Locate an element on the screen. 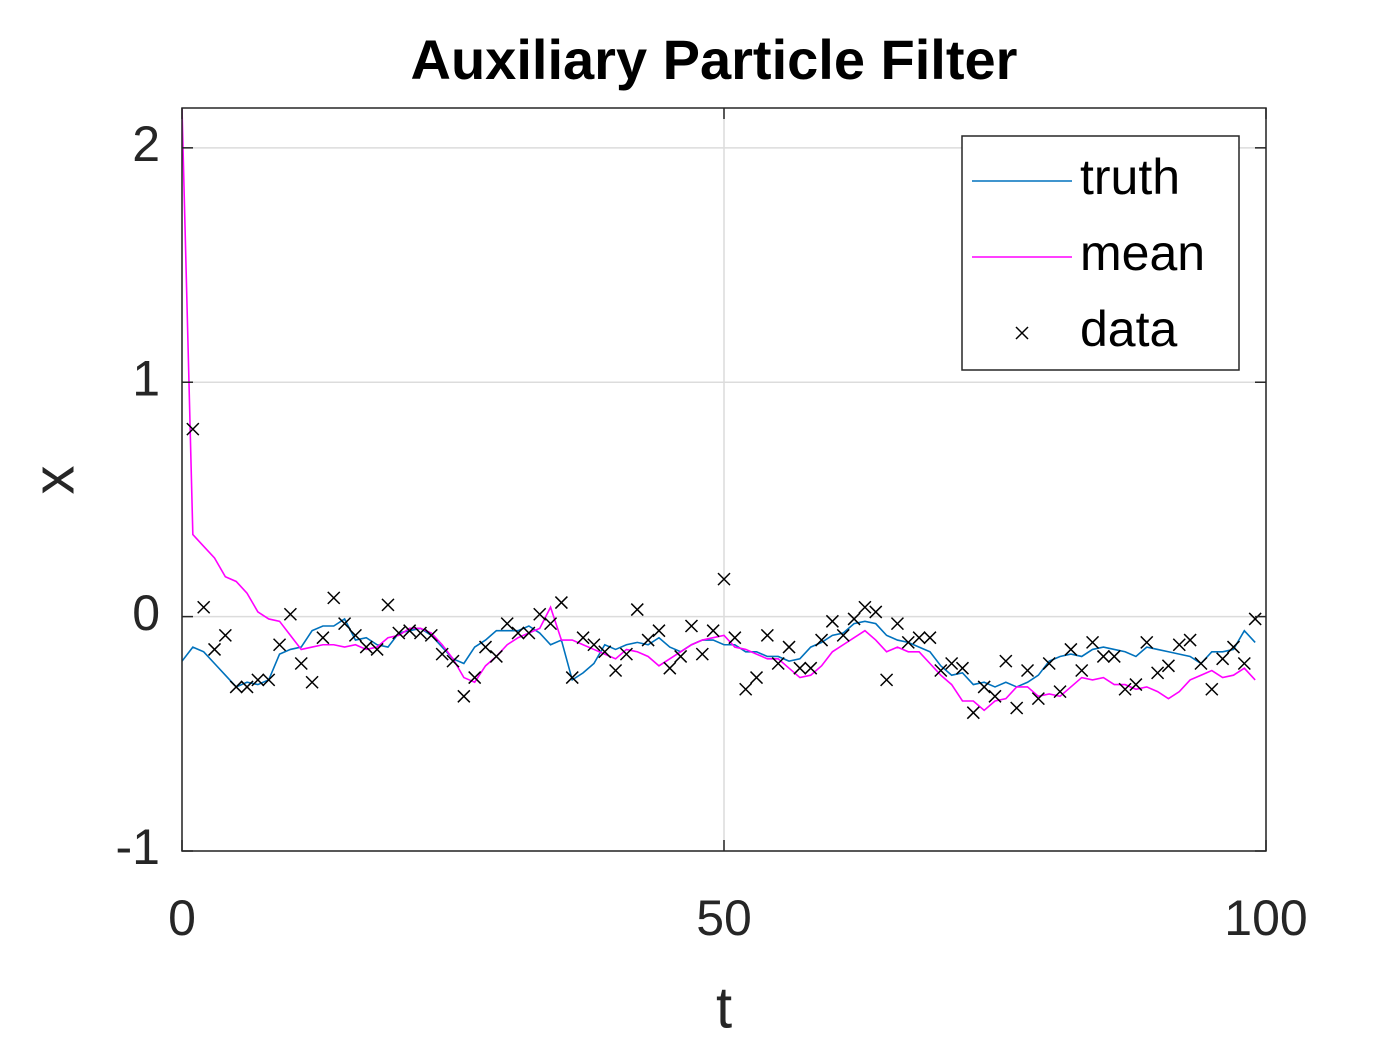  y-axis-label: x is located at coordinates (53, 480).